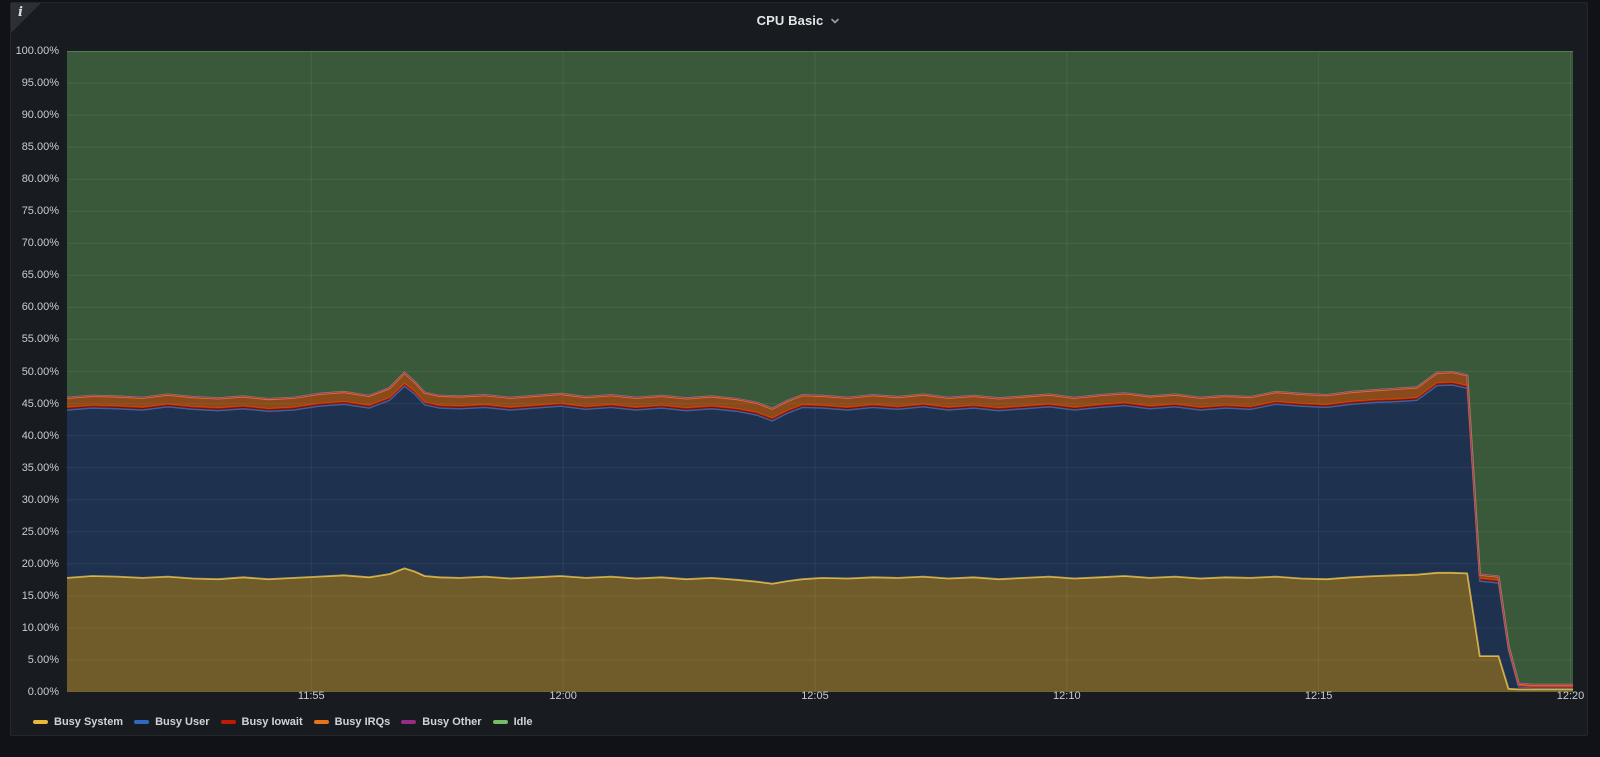  I want to click on y-tick-label: 95.00%, so click(40, 83).